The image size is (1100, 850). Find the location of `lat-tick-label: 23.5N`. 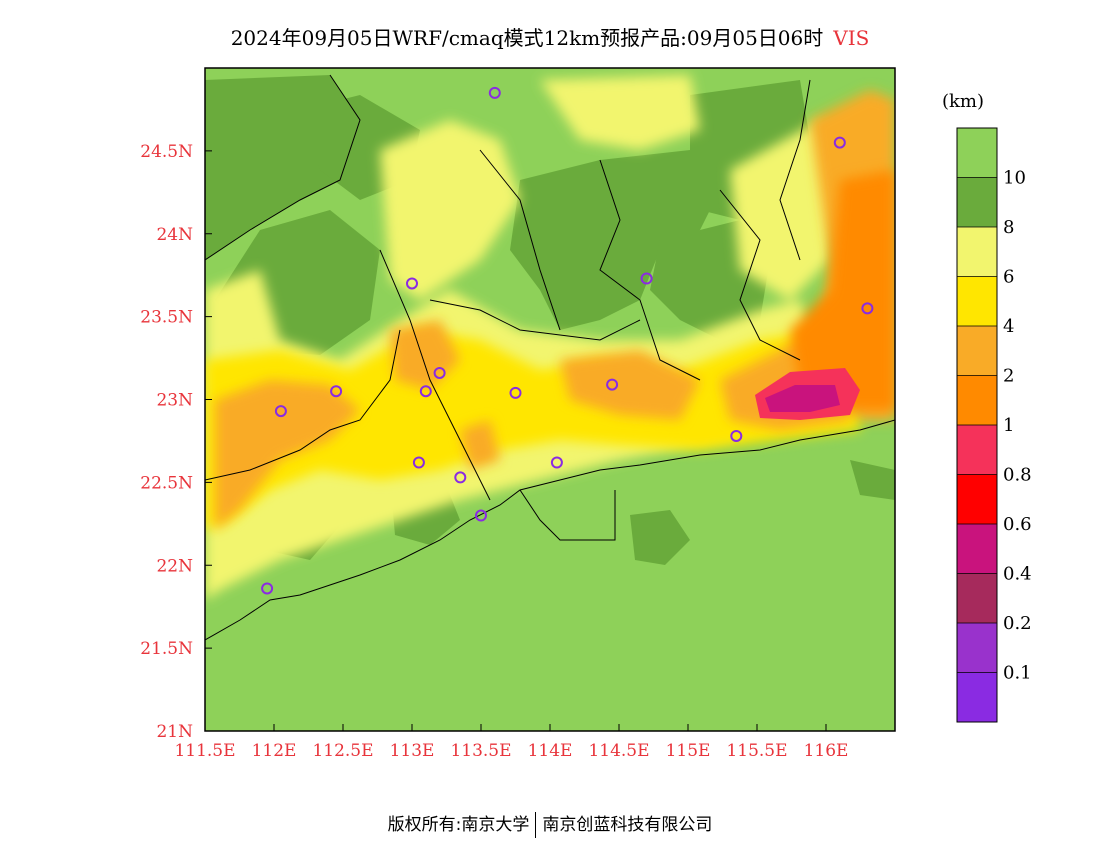

lat-tick-label: 23.5N is located at coordinates (166, 318).